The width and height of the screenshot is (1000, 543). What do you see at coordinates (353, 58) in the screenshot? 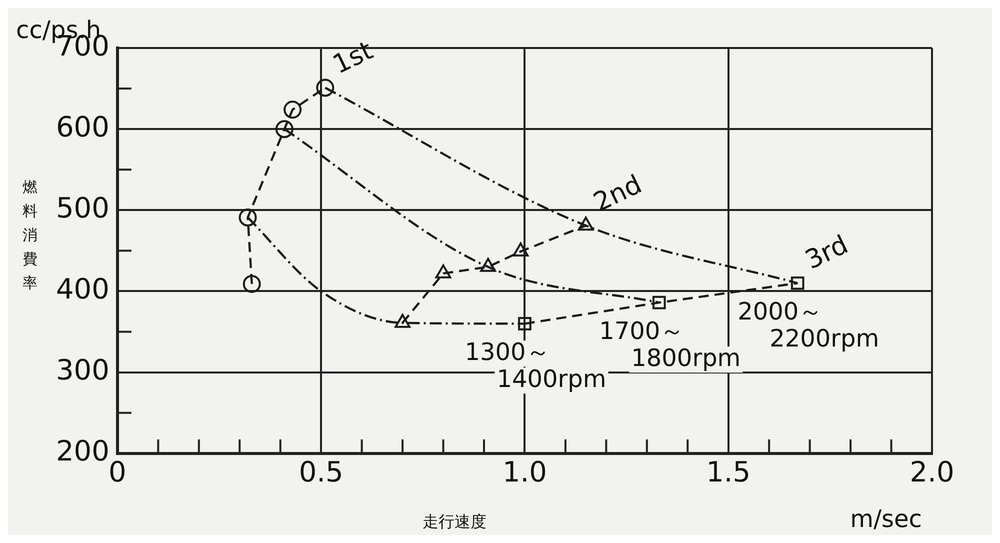
I see `text: 1st` at bounding box center [353, 58].